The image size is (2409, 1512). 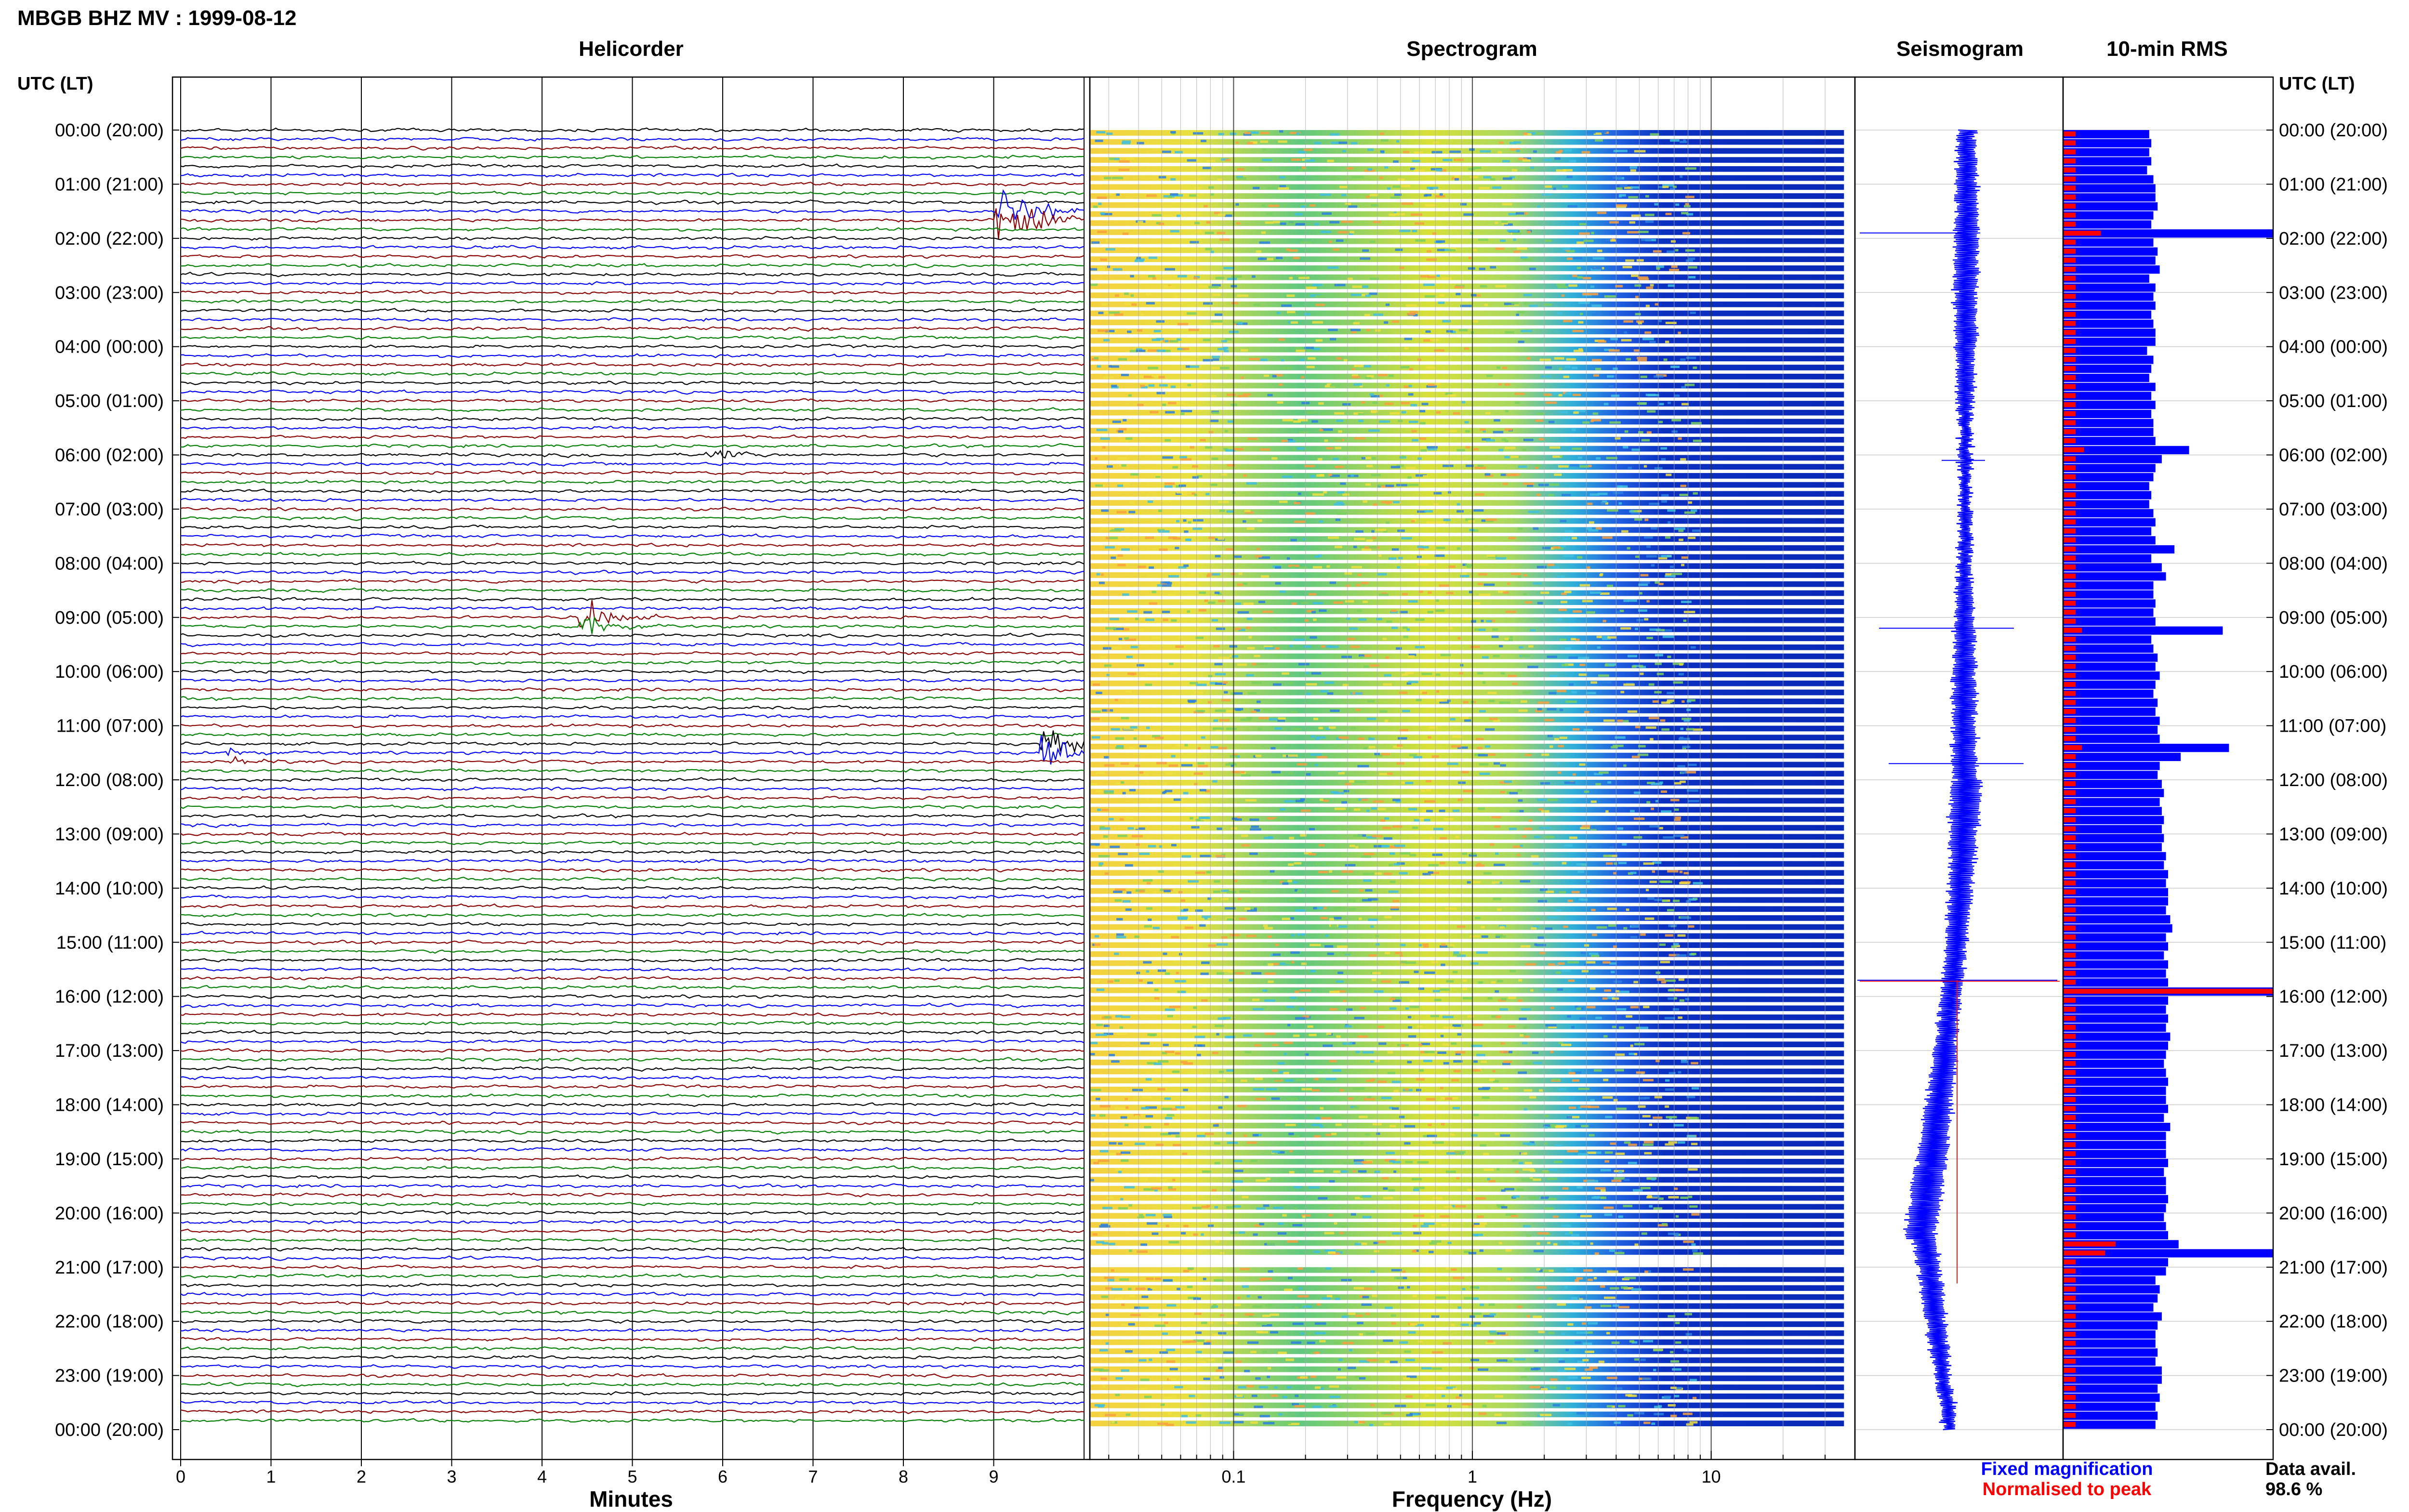 What do you see at coordinates (109, 456) in the screenshot?
I see `left-time-tick-label: 06:00 (02:00)` at bounding box center [109, 456].